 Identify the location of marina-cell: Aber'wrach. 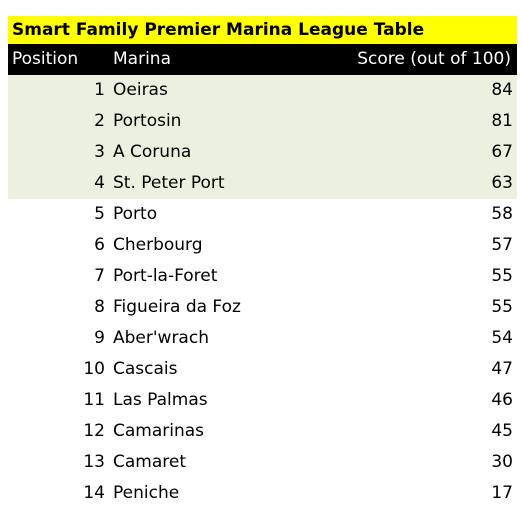
(161, 338).